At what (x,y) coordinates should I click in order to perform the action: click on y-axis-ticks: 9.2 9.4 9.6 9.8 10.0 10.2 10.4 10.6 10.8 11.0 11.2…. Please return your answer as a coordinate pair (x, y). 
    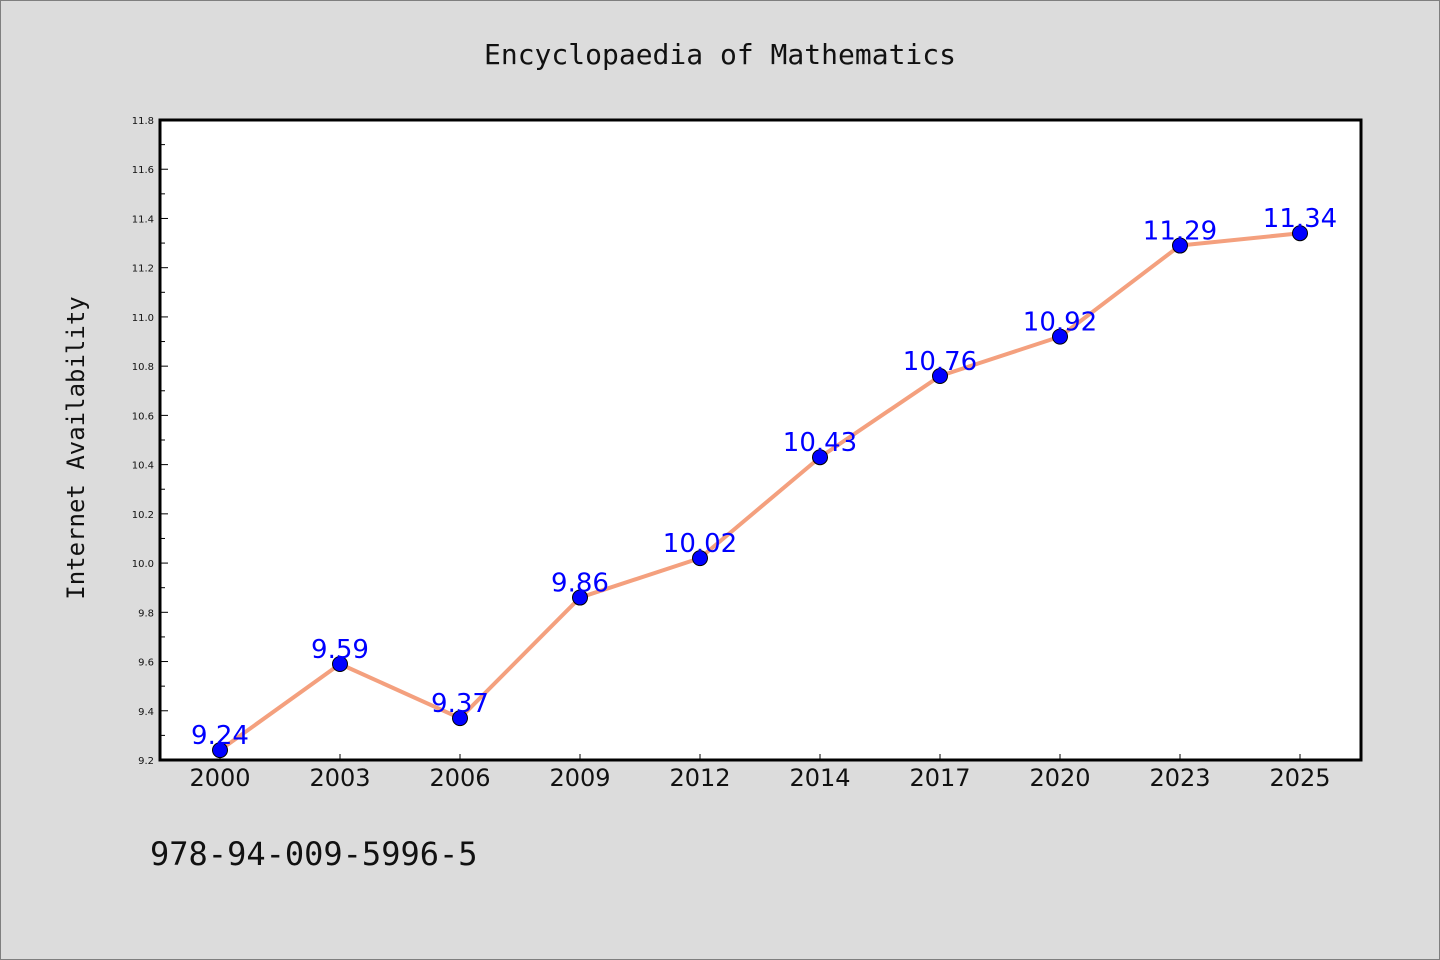
    Looking at the image, I should click on (150, 441).